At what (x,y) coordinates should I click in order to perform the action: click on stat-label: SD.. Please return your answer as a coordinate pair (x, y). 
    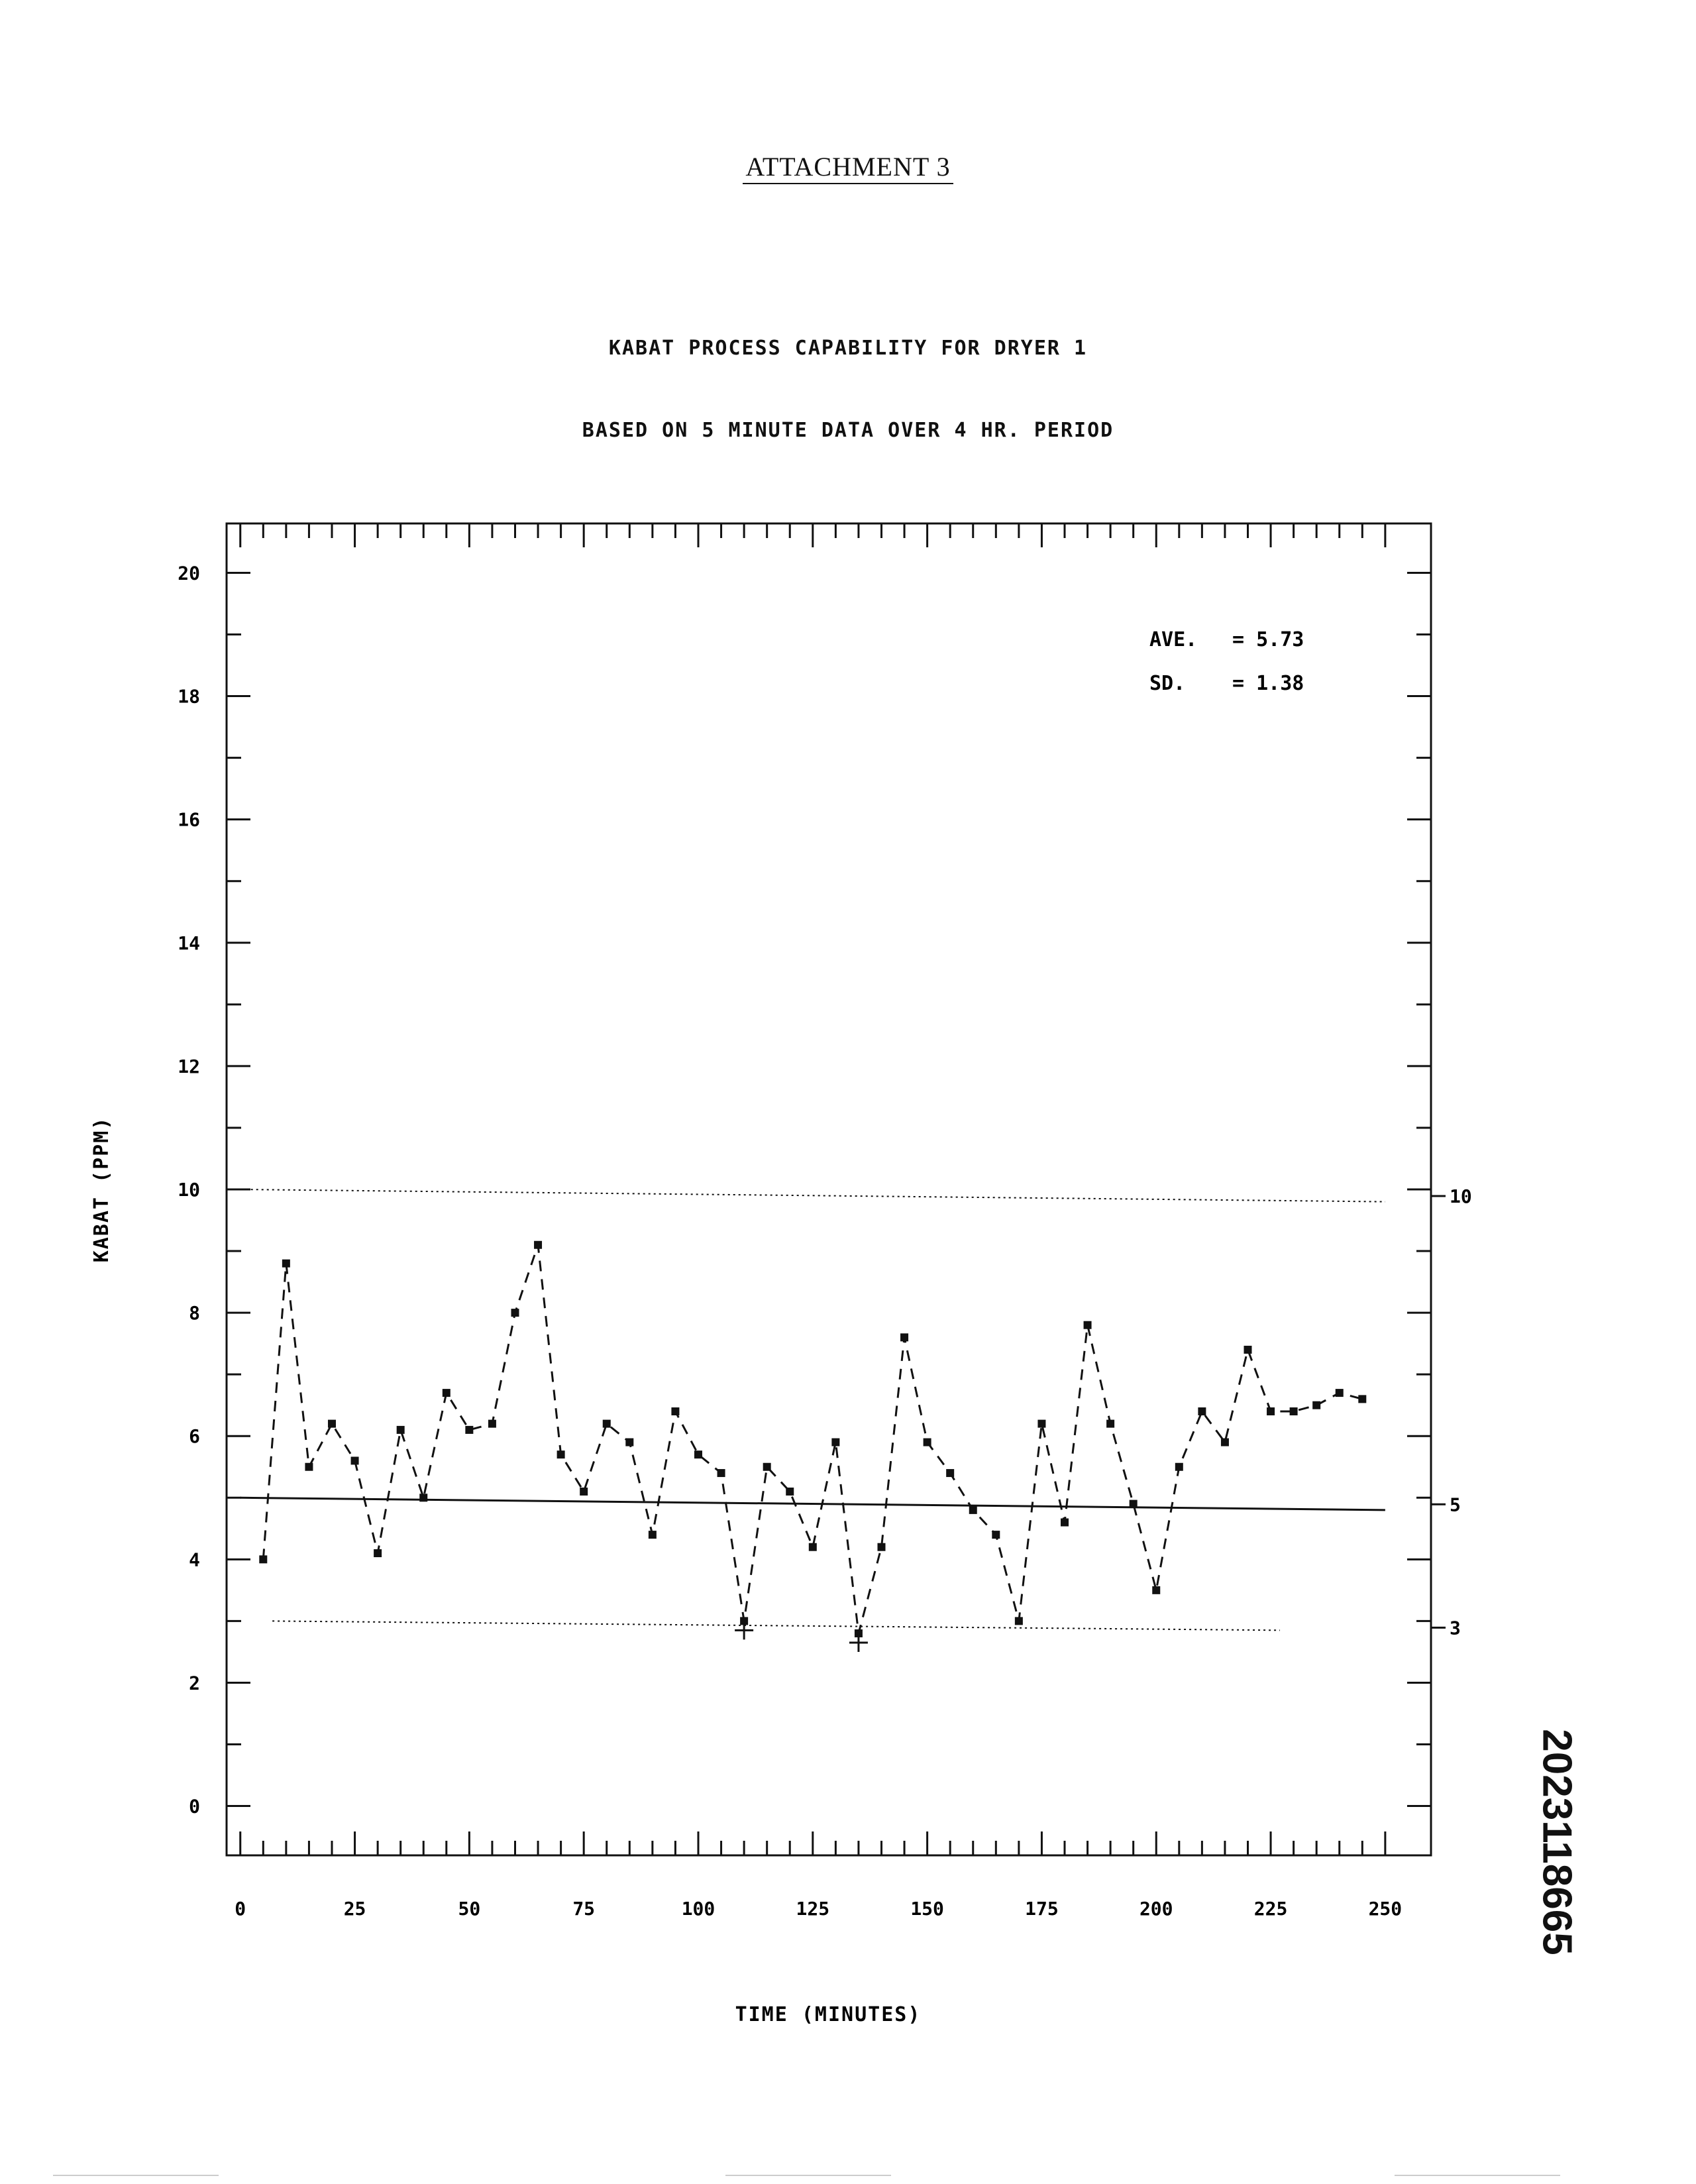
    Looking at the image, I should click on (1167, 683).